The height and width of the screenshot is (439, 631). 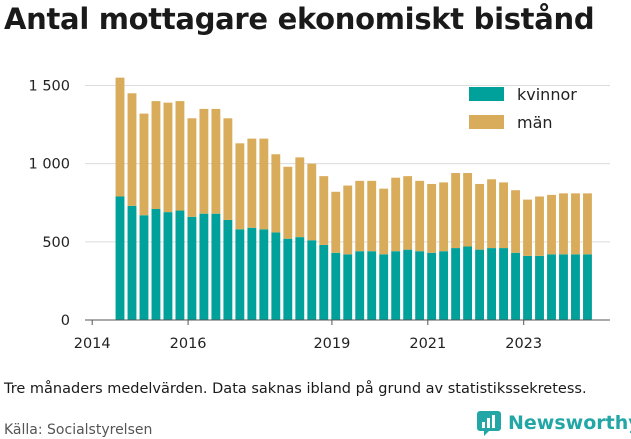 I want to click on brand-name: Newsworthy, so click(x=569, y=423).